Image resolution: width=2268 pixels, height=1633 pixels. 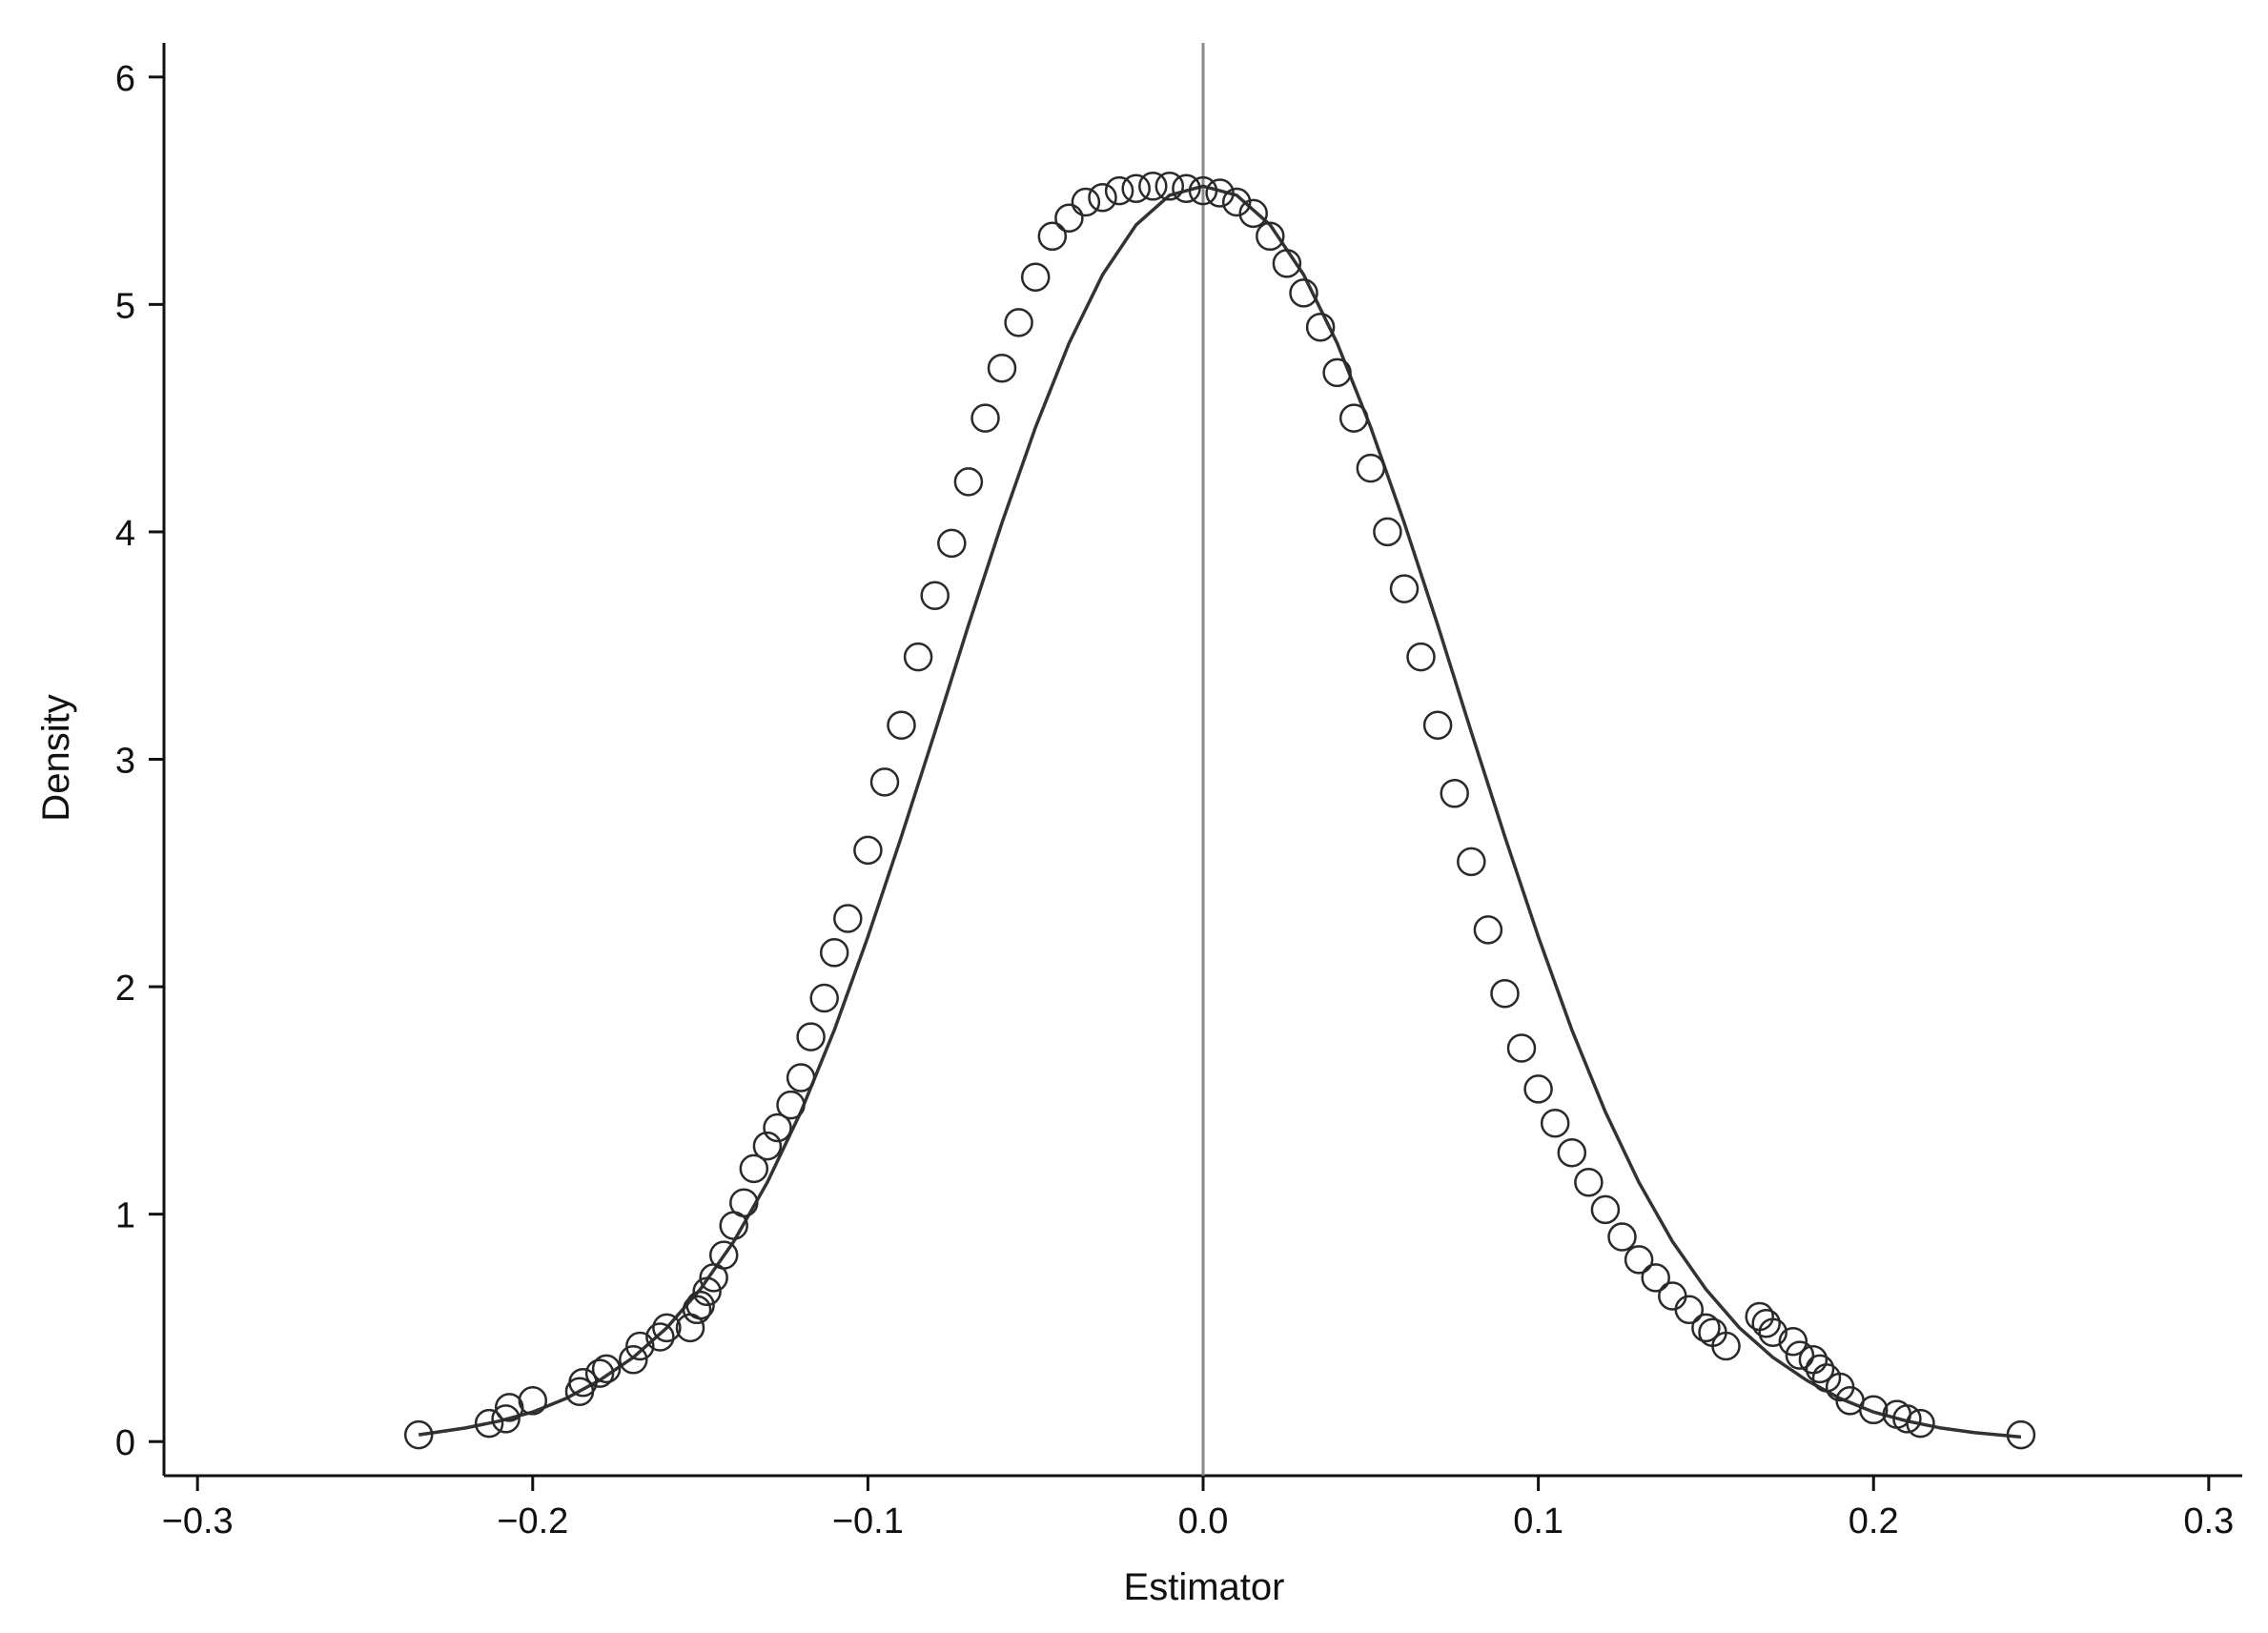 What do you see at coordinates (125, 1216) in the screenshot?
I see `y-tick-label: 1` at bounding box center [125, 1216].